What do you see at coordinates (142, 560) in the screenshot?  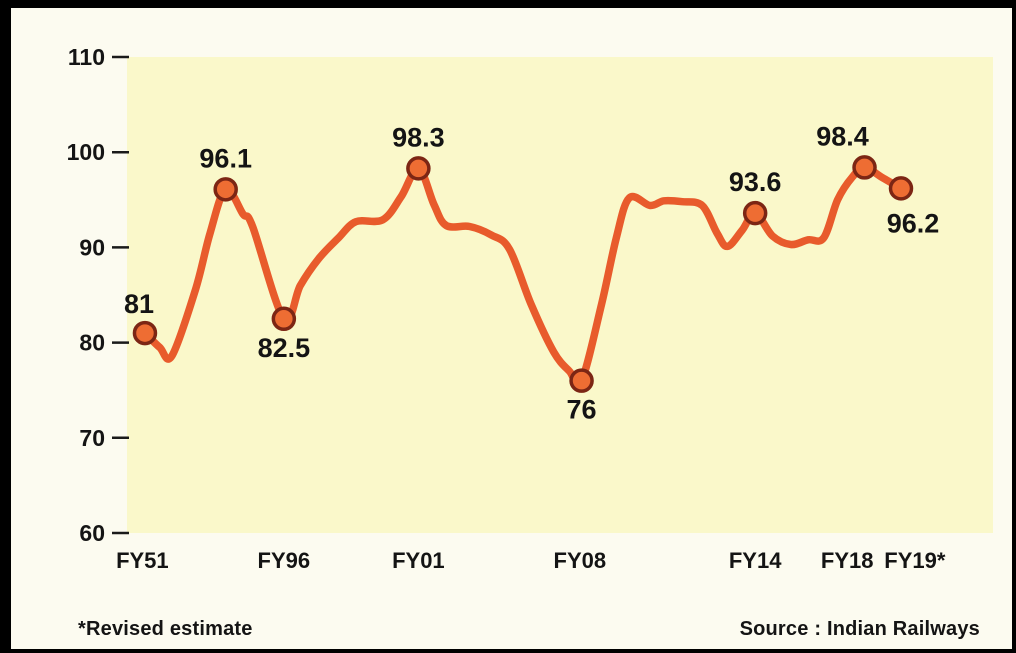 I see `x-tick-label: FY51` at bounding box center [142, 560].